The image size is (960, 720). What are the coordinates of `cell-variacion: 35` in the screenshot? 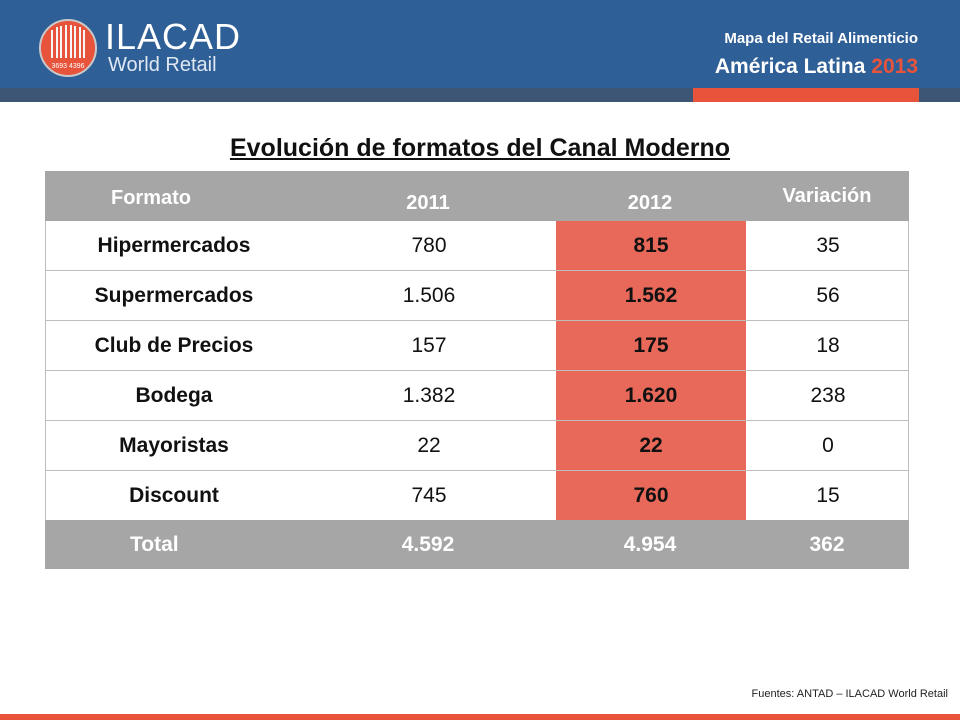 It's located at (828, 245).